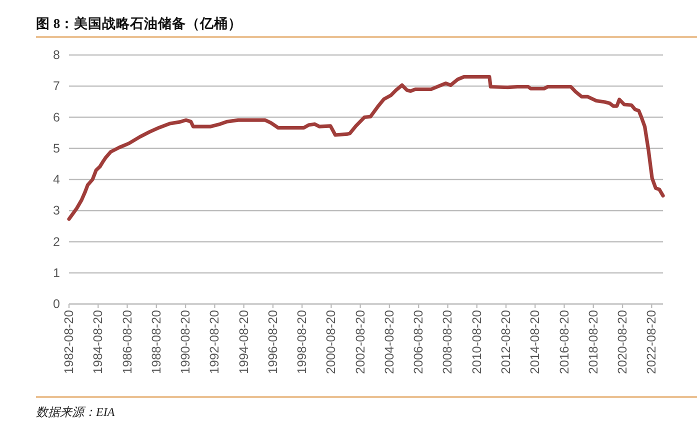 This screenshot has width=697, height=426. I want to click on x-tick-label: 1982-08-20, so click(69, 342).